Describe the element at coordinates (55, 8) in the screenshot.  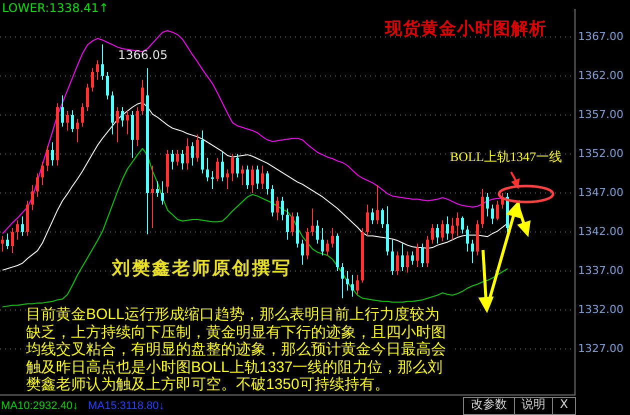
I see `annotation: LOWER:1338.41↑` at that location.